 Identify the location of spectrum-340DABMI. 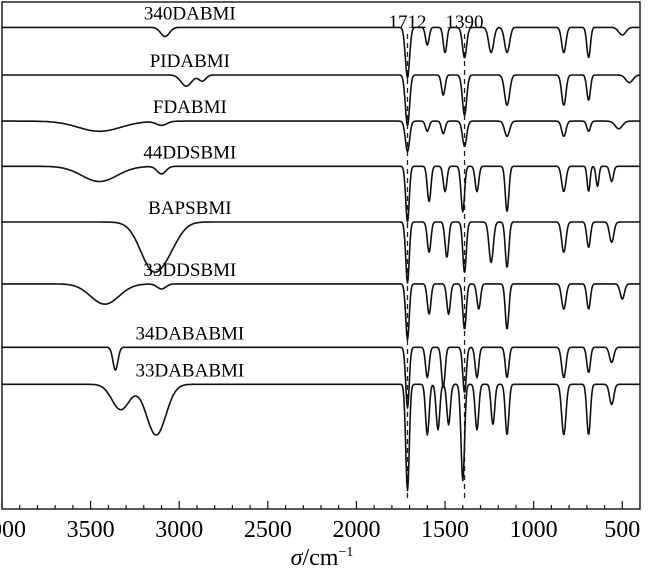
(321, 52).